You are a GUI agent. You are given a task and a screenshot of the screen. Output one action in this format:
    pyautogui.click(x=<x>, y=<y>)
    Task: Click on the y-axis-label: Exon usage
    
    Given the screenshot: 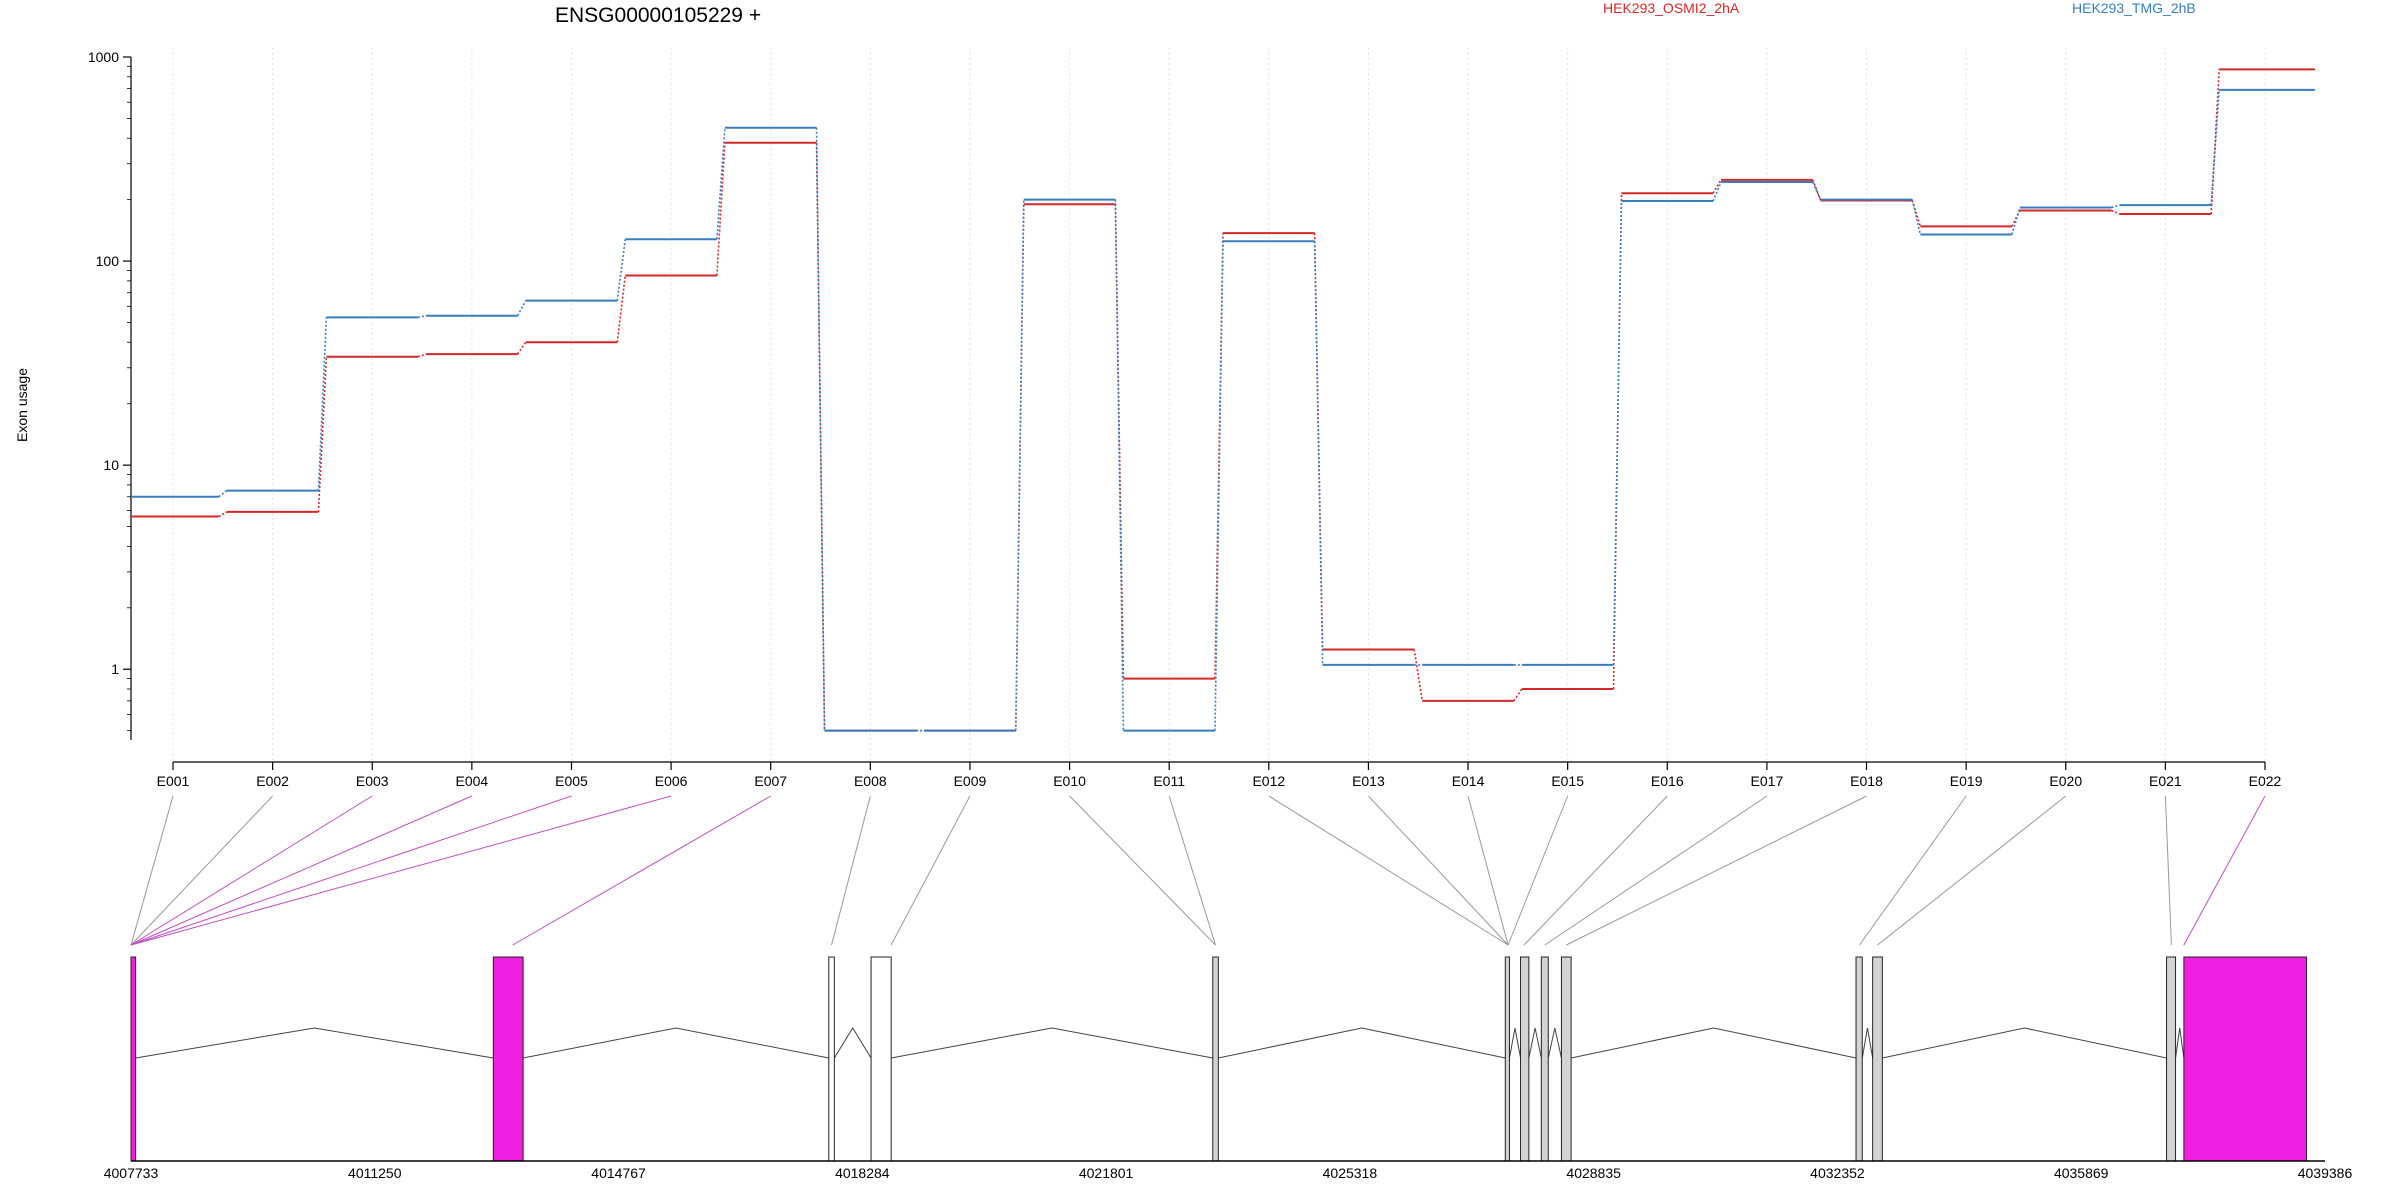 What is the action you would take?
    pyautogui.click(x=22, y=405)
    